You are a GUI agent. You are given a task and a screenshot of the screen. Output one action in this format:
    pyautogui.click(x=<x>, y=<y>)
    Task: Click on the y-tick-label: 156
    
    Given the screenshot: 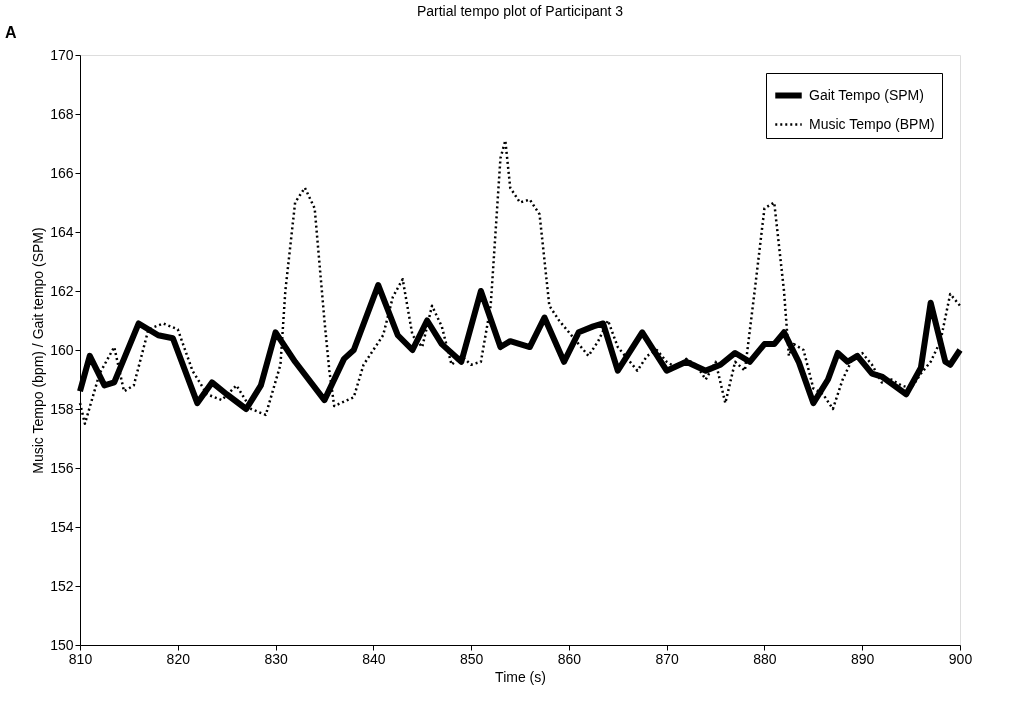 What is the action you would take?
    pyautogui.click(x=62, y=467)
    